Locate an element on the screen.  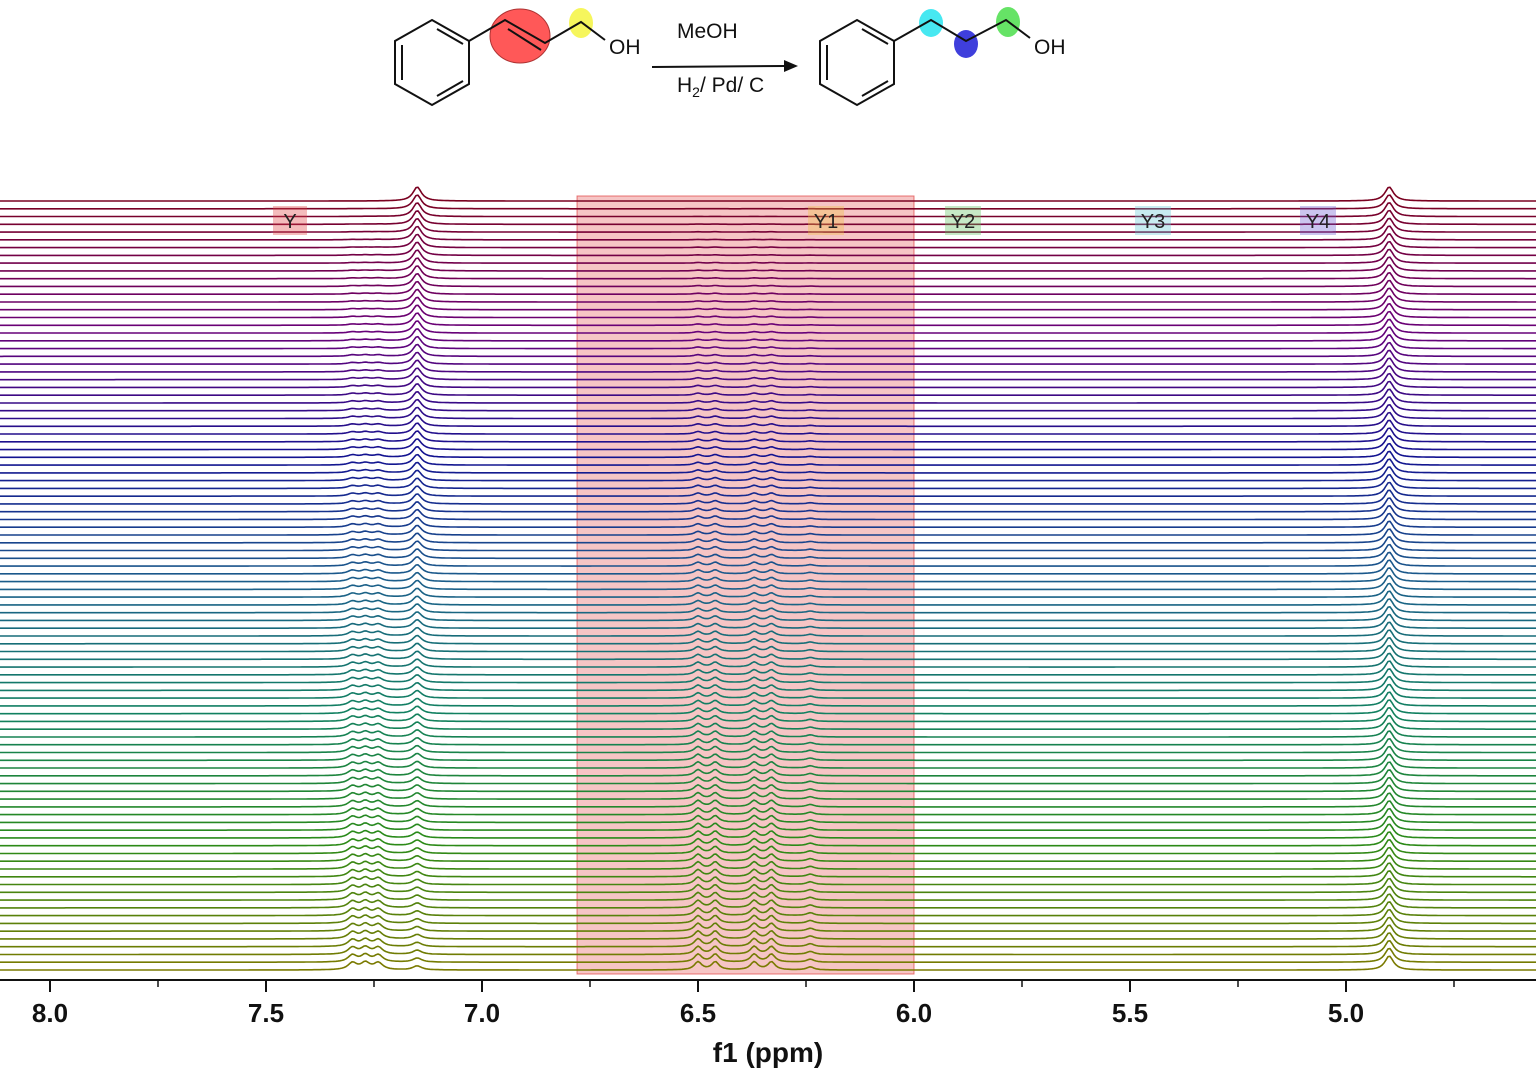
arrow-head-icon is located at coordinates (791, 66).